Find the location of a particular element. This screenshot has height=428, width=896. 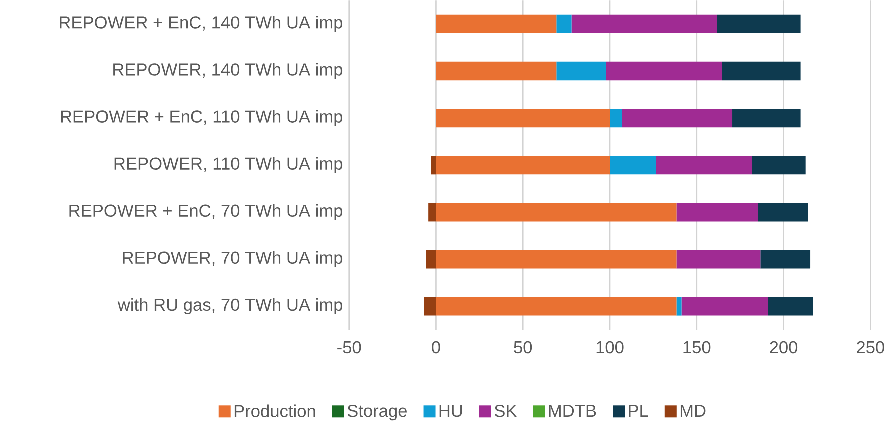

y-tick-label: with RU gas, 70 TWh UA imp is located at coordinates (230, 306).